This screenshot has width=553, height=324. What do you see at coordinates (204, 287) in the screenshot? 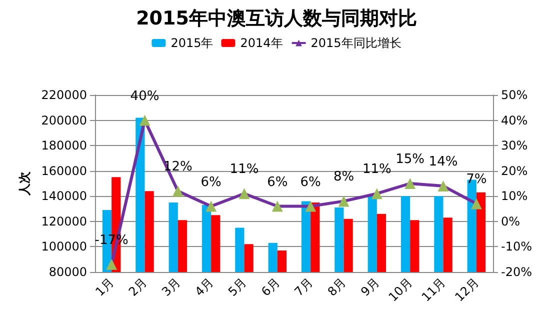
I see `x-tick-label: 4月` at bounding box center [204, 287].